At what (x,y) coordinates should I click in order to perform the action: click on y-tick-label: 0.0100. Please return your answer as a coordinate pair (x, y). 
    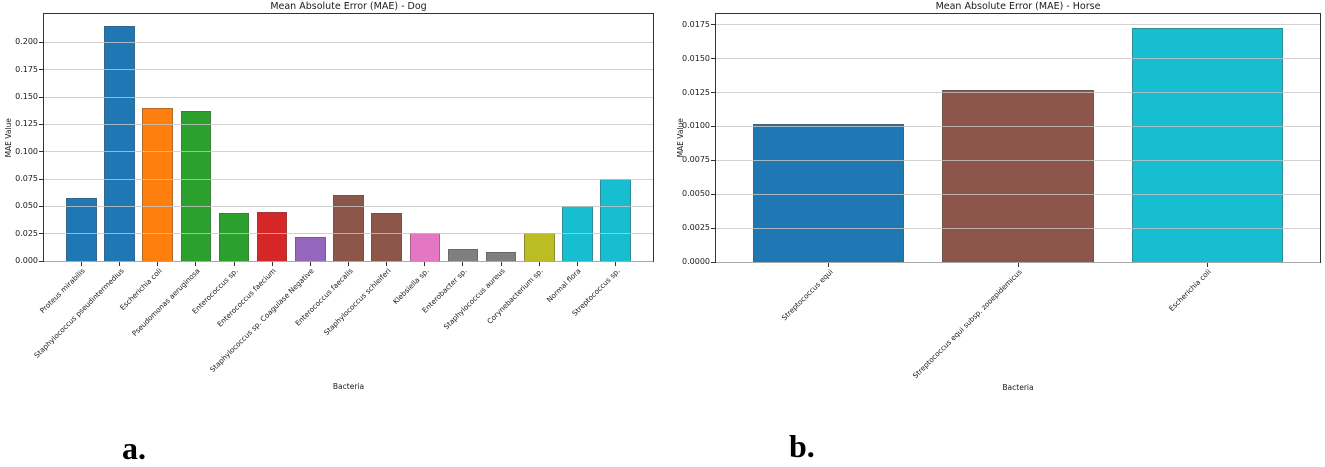
    Looking at the image, I should click on (696, 126).